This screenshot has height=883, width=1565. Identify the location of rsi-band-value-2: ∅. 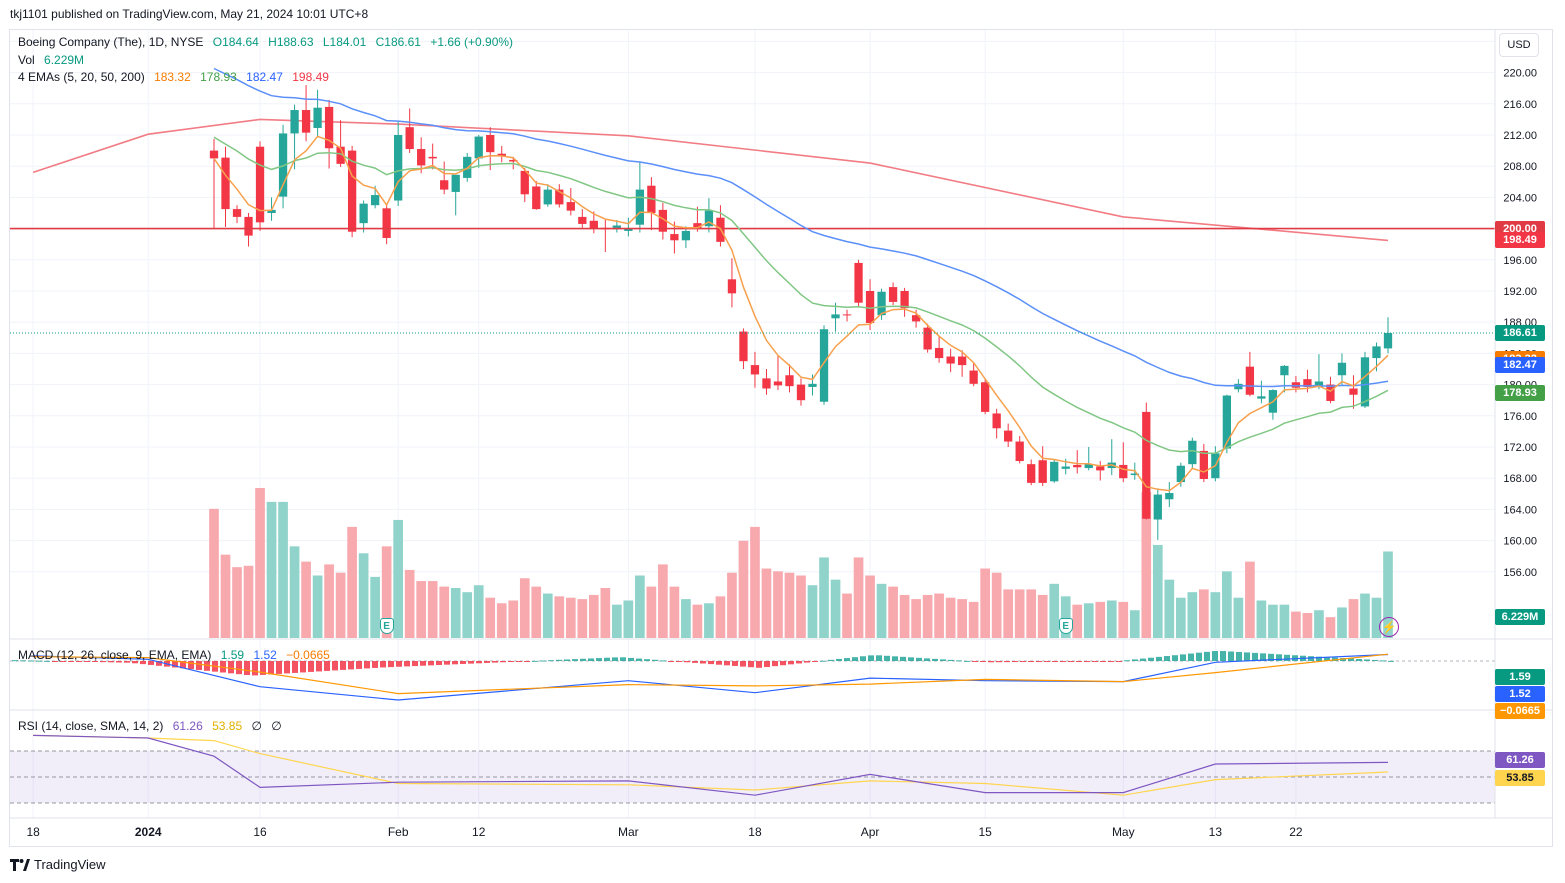
(276, 726).